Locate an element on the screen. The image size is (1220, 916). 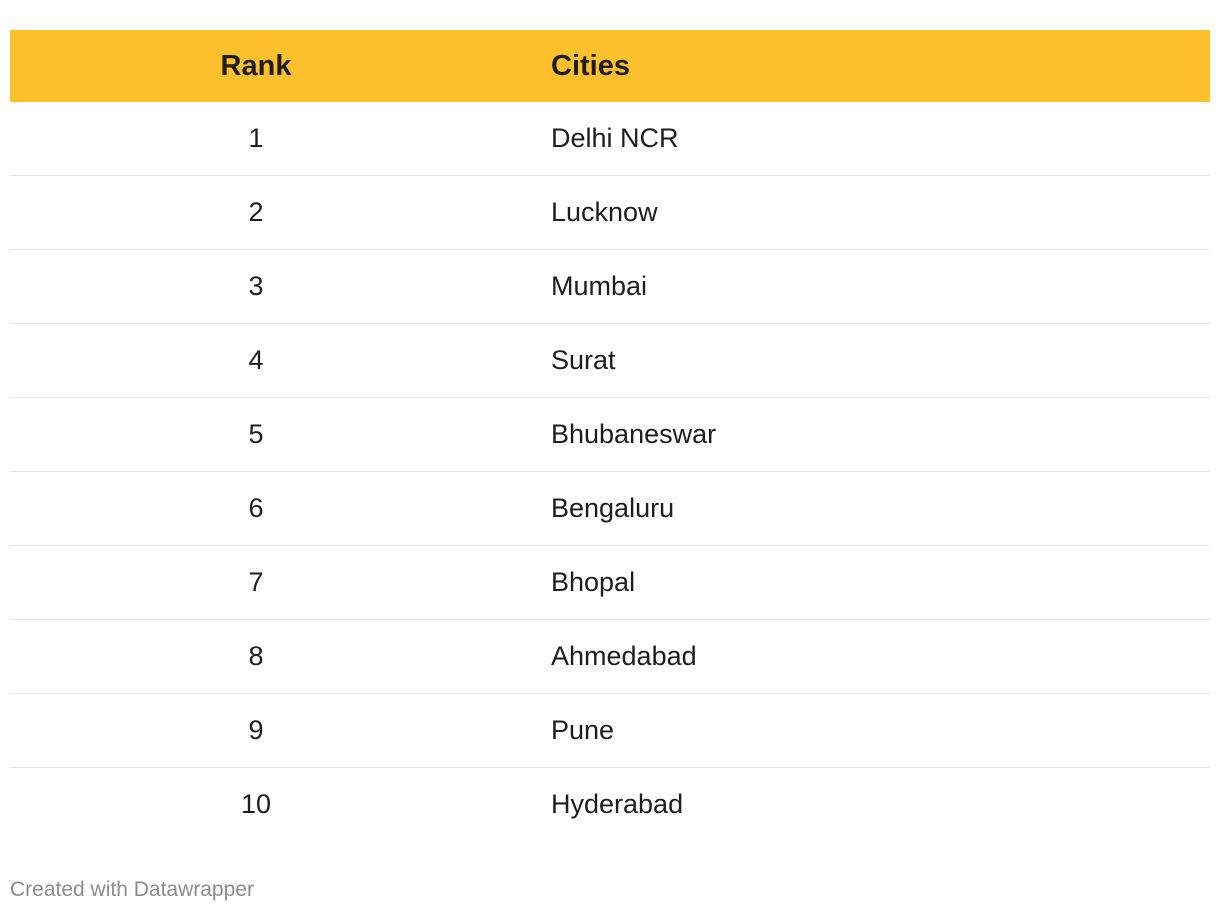
city-cell: Bengaluru is located at coordinates (613, 508).